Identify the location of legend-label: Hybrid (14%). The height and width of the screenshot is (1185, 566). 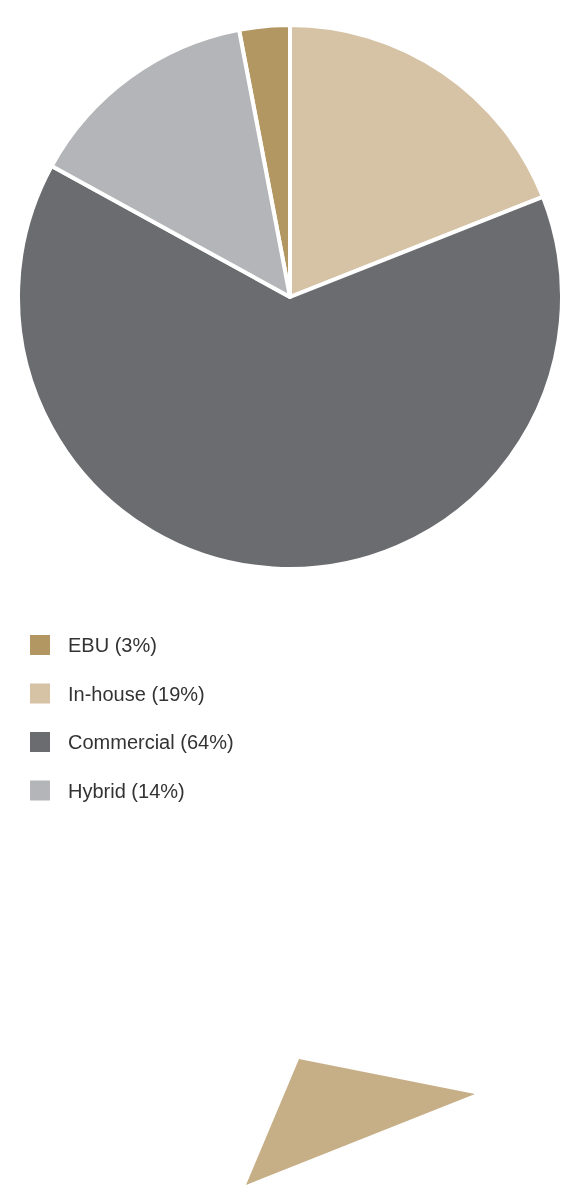
(126, 790).